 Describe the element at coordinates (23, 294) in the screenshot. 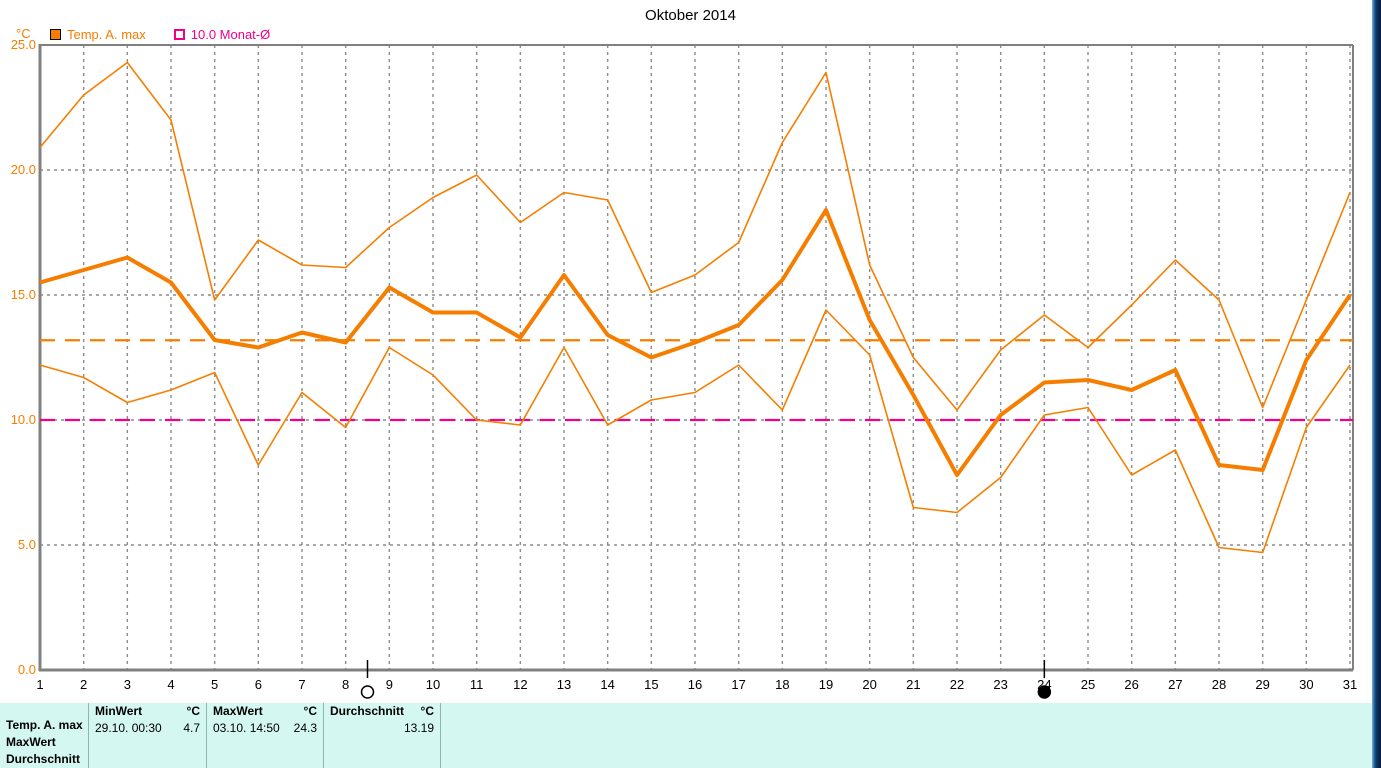

I see `svg-text: 15.0` at that location.